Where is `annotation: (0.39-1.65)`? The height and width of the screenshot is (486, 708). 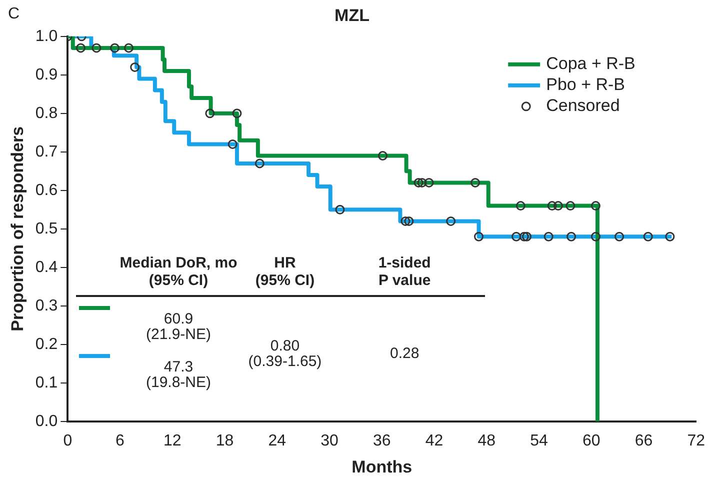 annotation: (0.39-1.65) is located at coordinates (285, 361).